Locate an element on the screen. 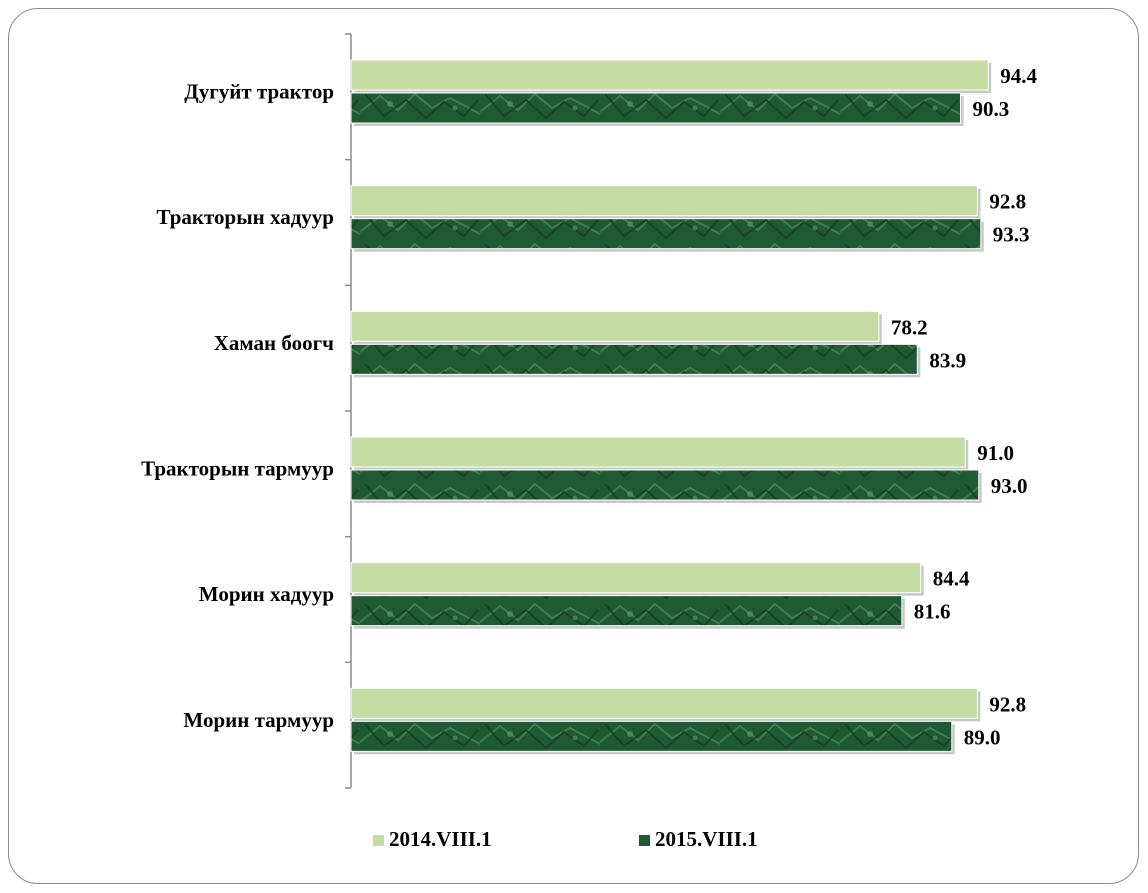 Image resolution: width=1148 pixels, height=893 pixels. data-label: 81.6 is located at coordinates (932, 612).